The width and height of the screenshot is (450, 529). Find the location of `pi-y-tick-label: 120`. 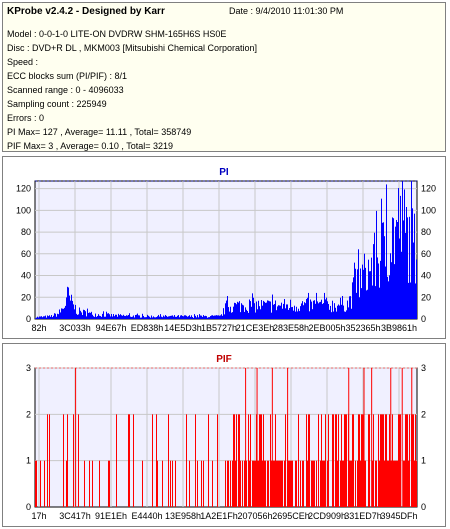

pi-y-tick-label: 120 is located at coordinates (23, 189).